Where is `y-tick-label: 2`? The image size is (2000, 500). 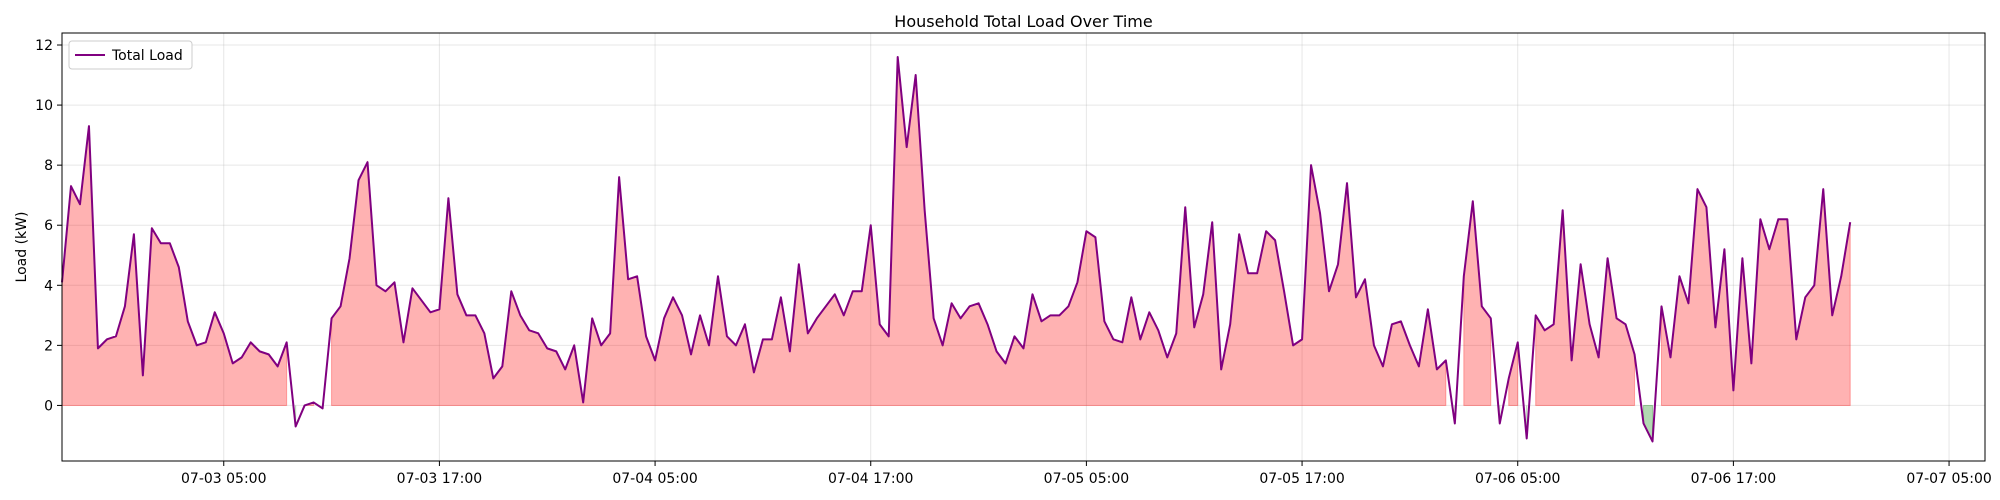 y-tick-label: 2 is located at coordinates (48, 346).